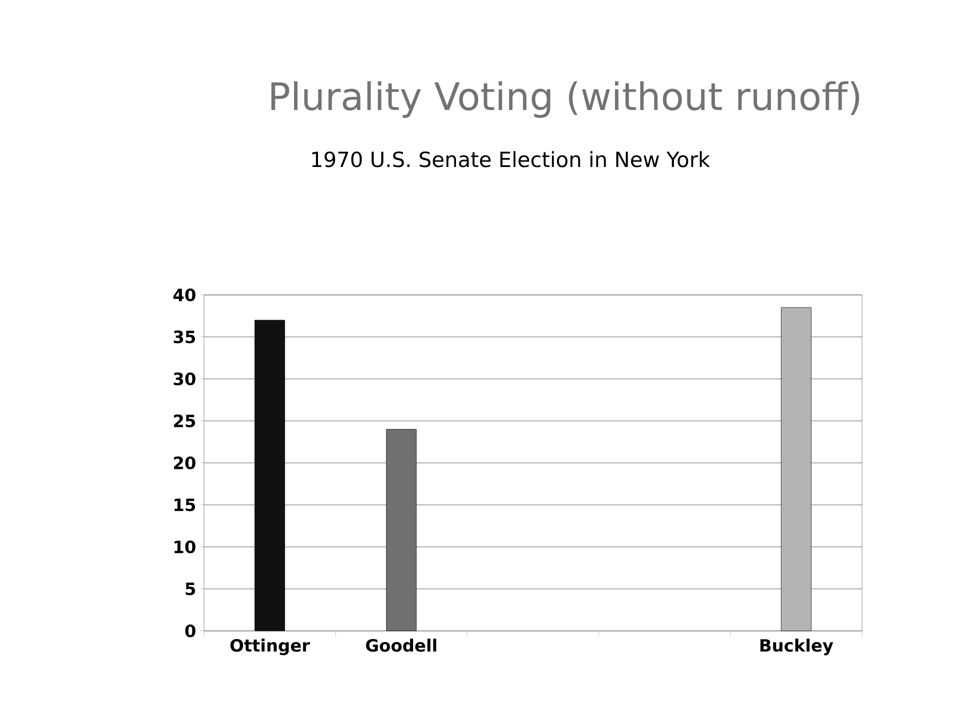 The width and height of the screenshot is (958, 725). I want to click on y-tick-label: 10, so click(185, 547).